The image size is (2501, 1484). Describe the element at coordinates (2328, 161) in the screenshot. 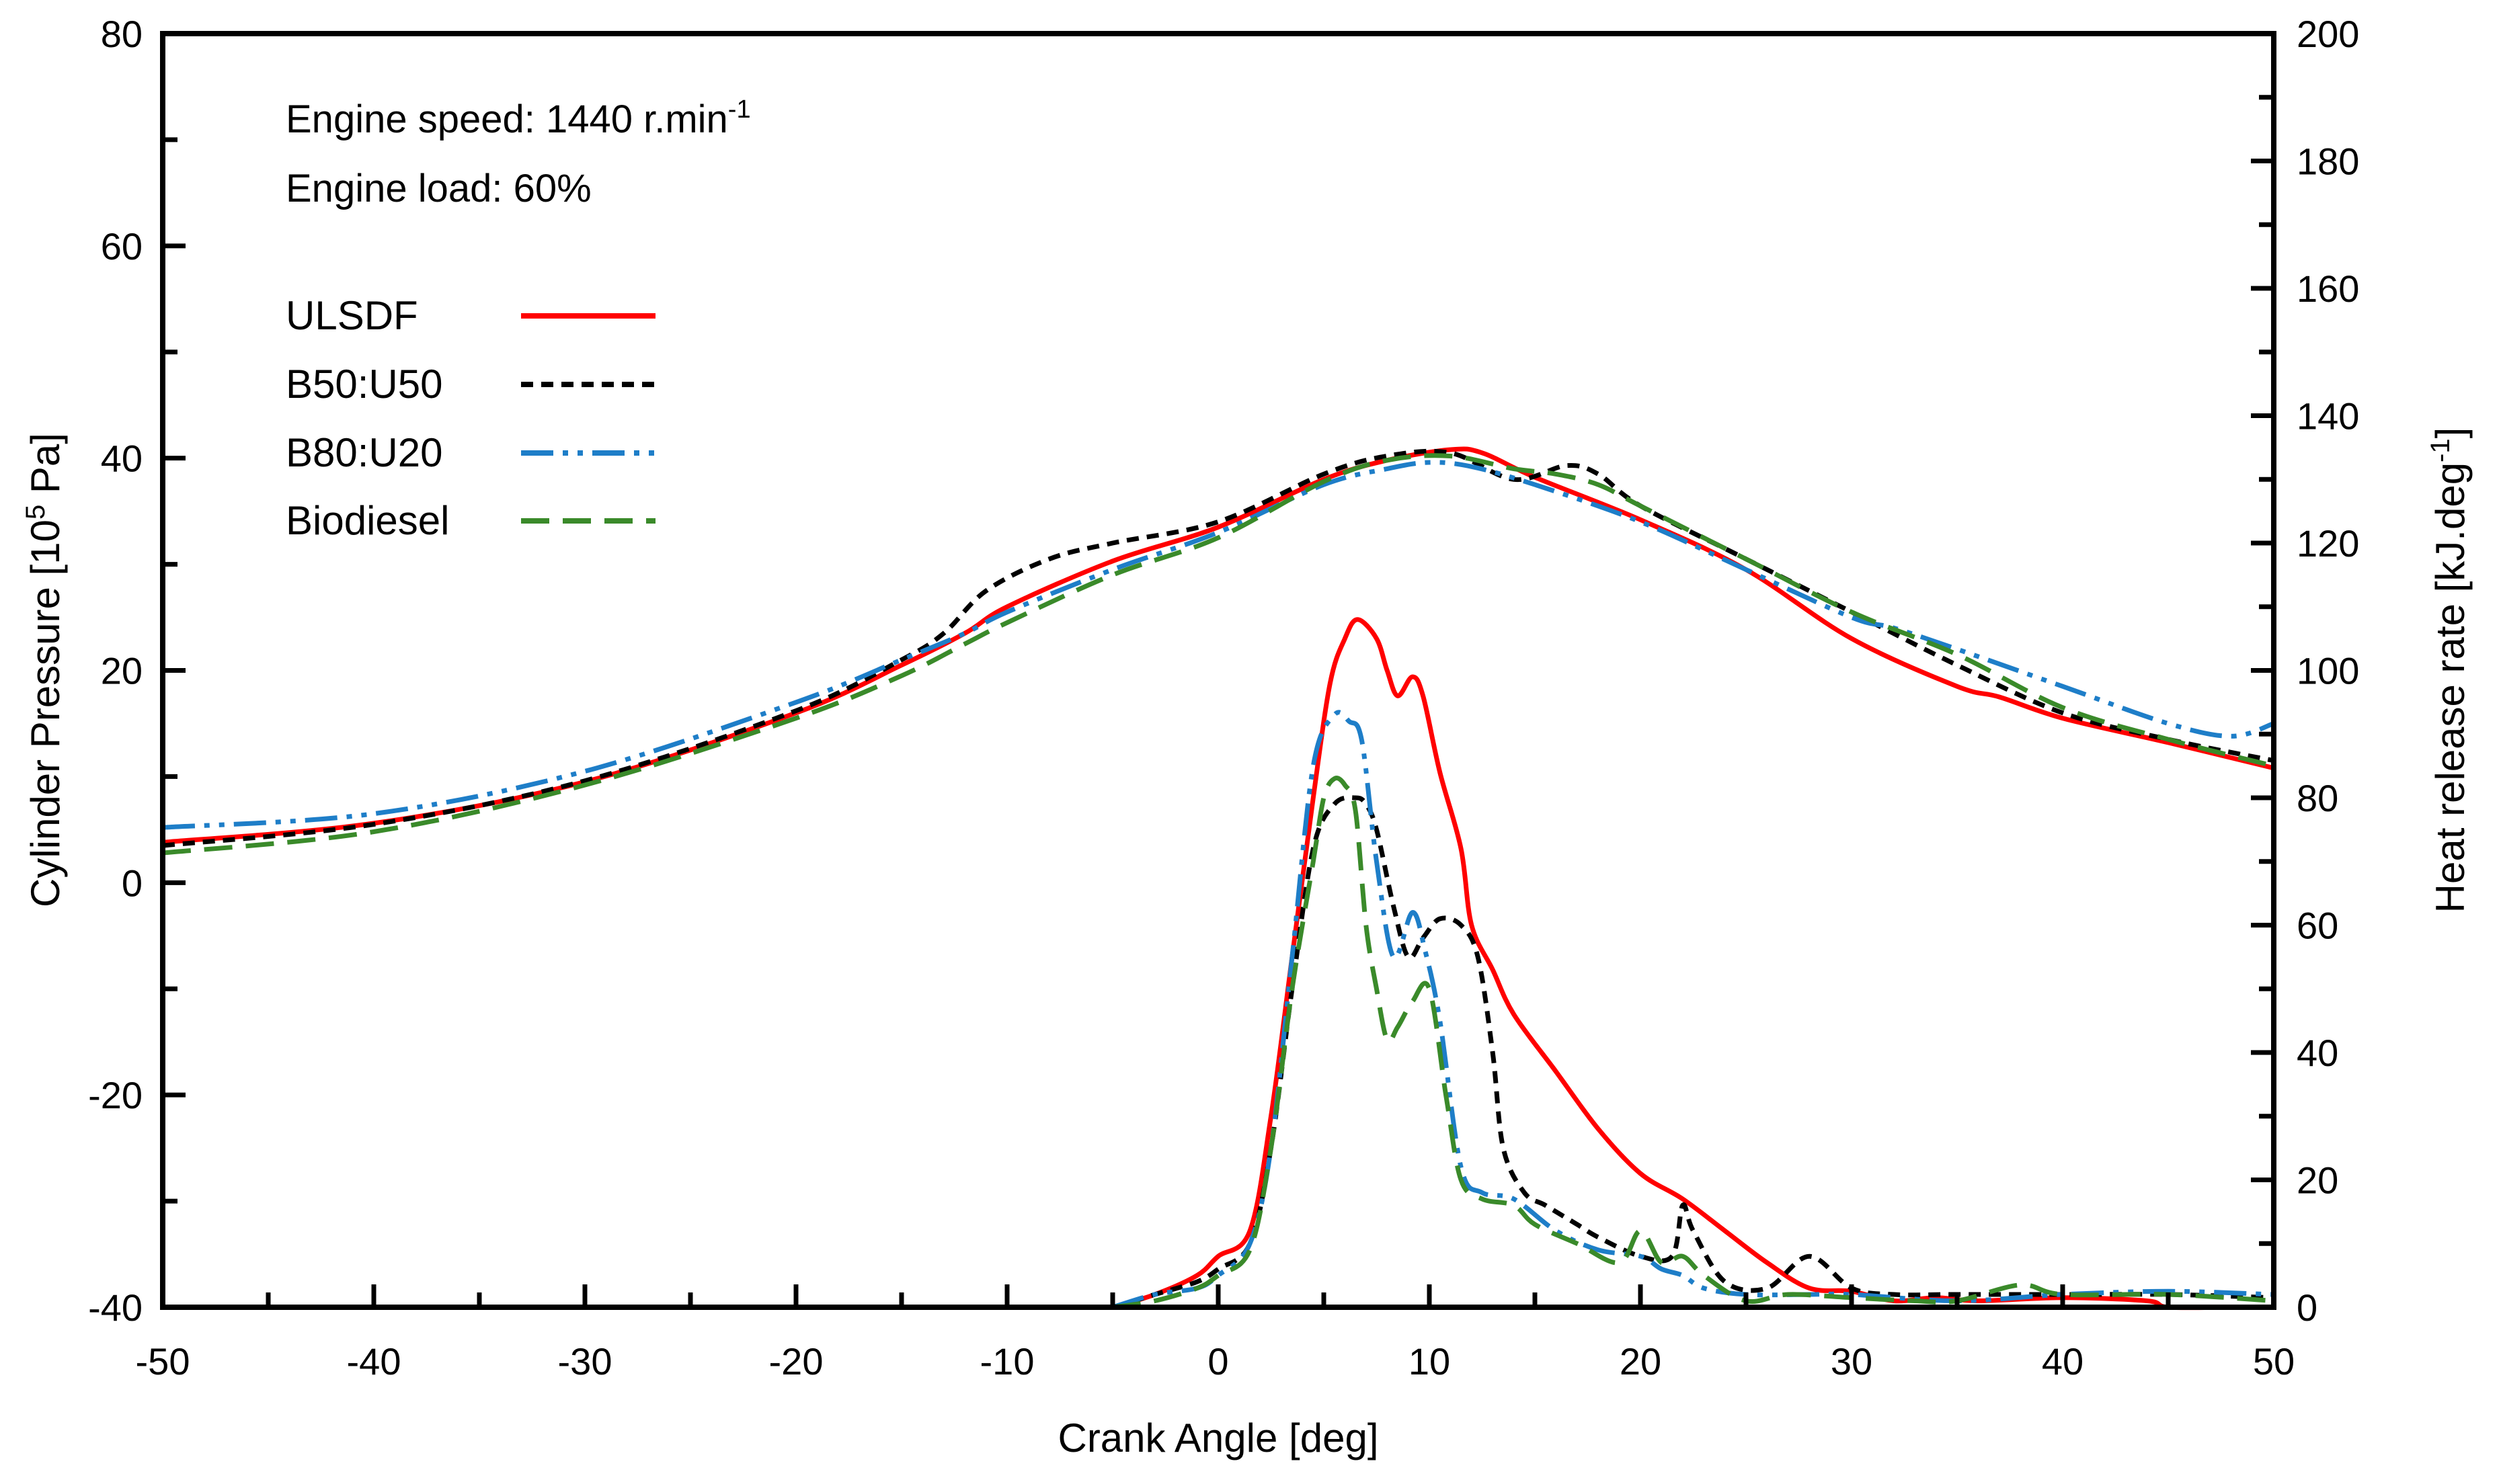

I see `y-right-tick-label: 180` at that location.